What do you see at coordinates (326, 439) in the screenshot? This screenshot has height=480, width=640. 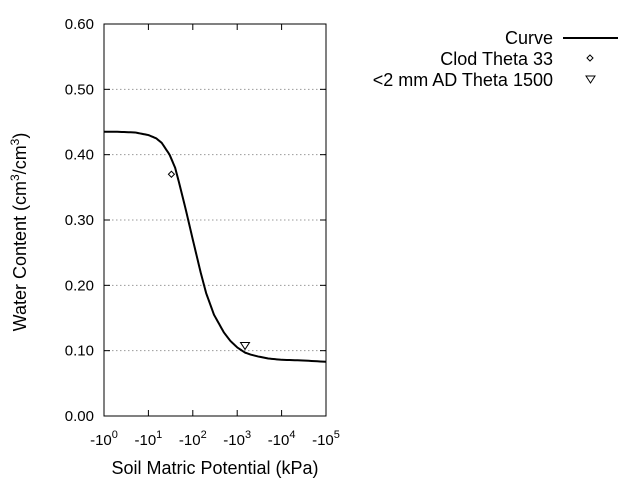 I see `x-tick-label: -105` at bounding box center [326, 439].